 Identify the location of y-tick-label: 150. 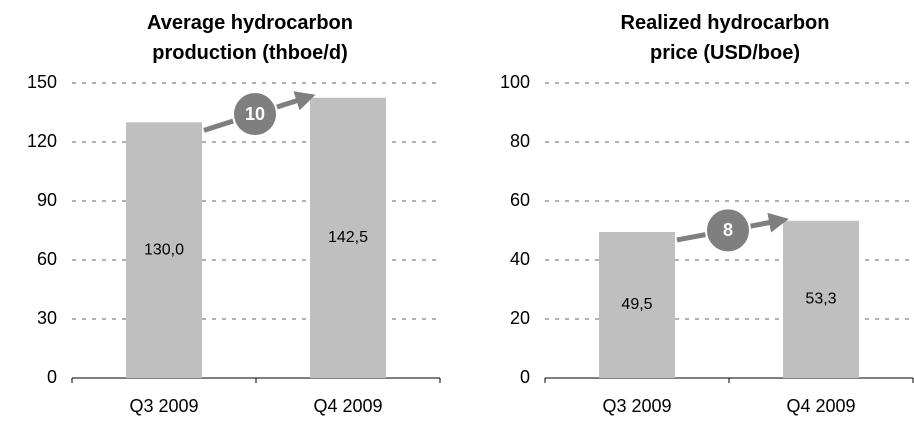
(42, 82).